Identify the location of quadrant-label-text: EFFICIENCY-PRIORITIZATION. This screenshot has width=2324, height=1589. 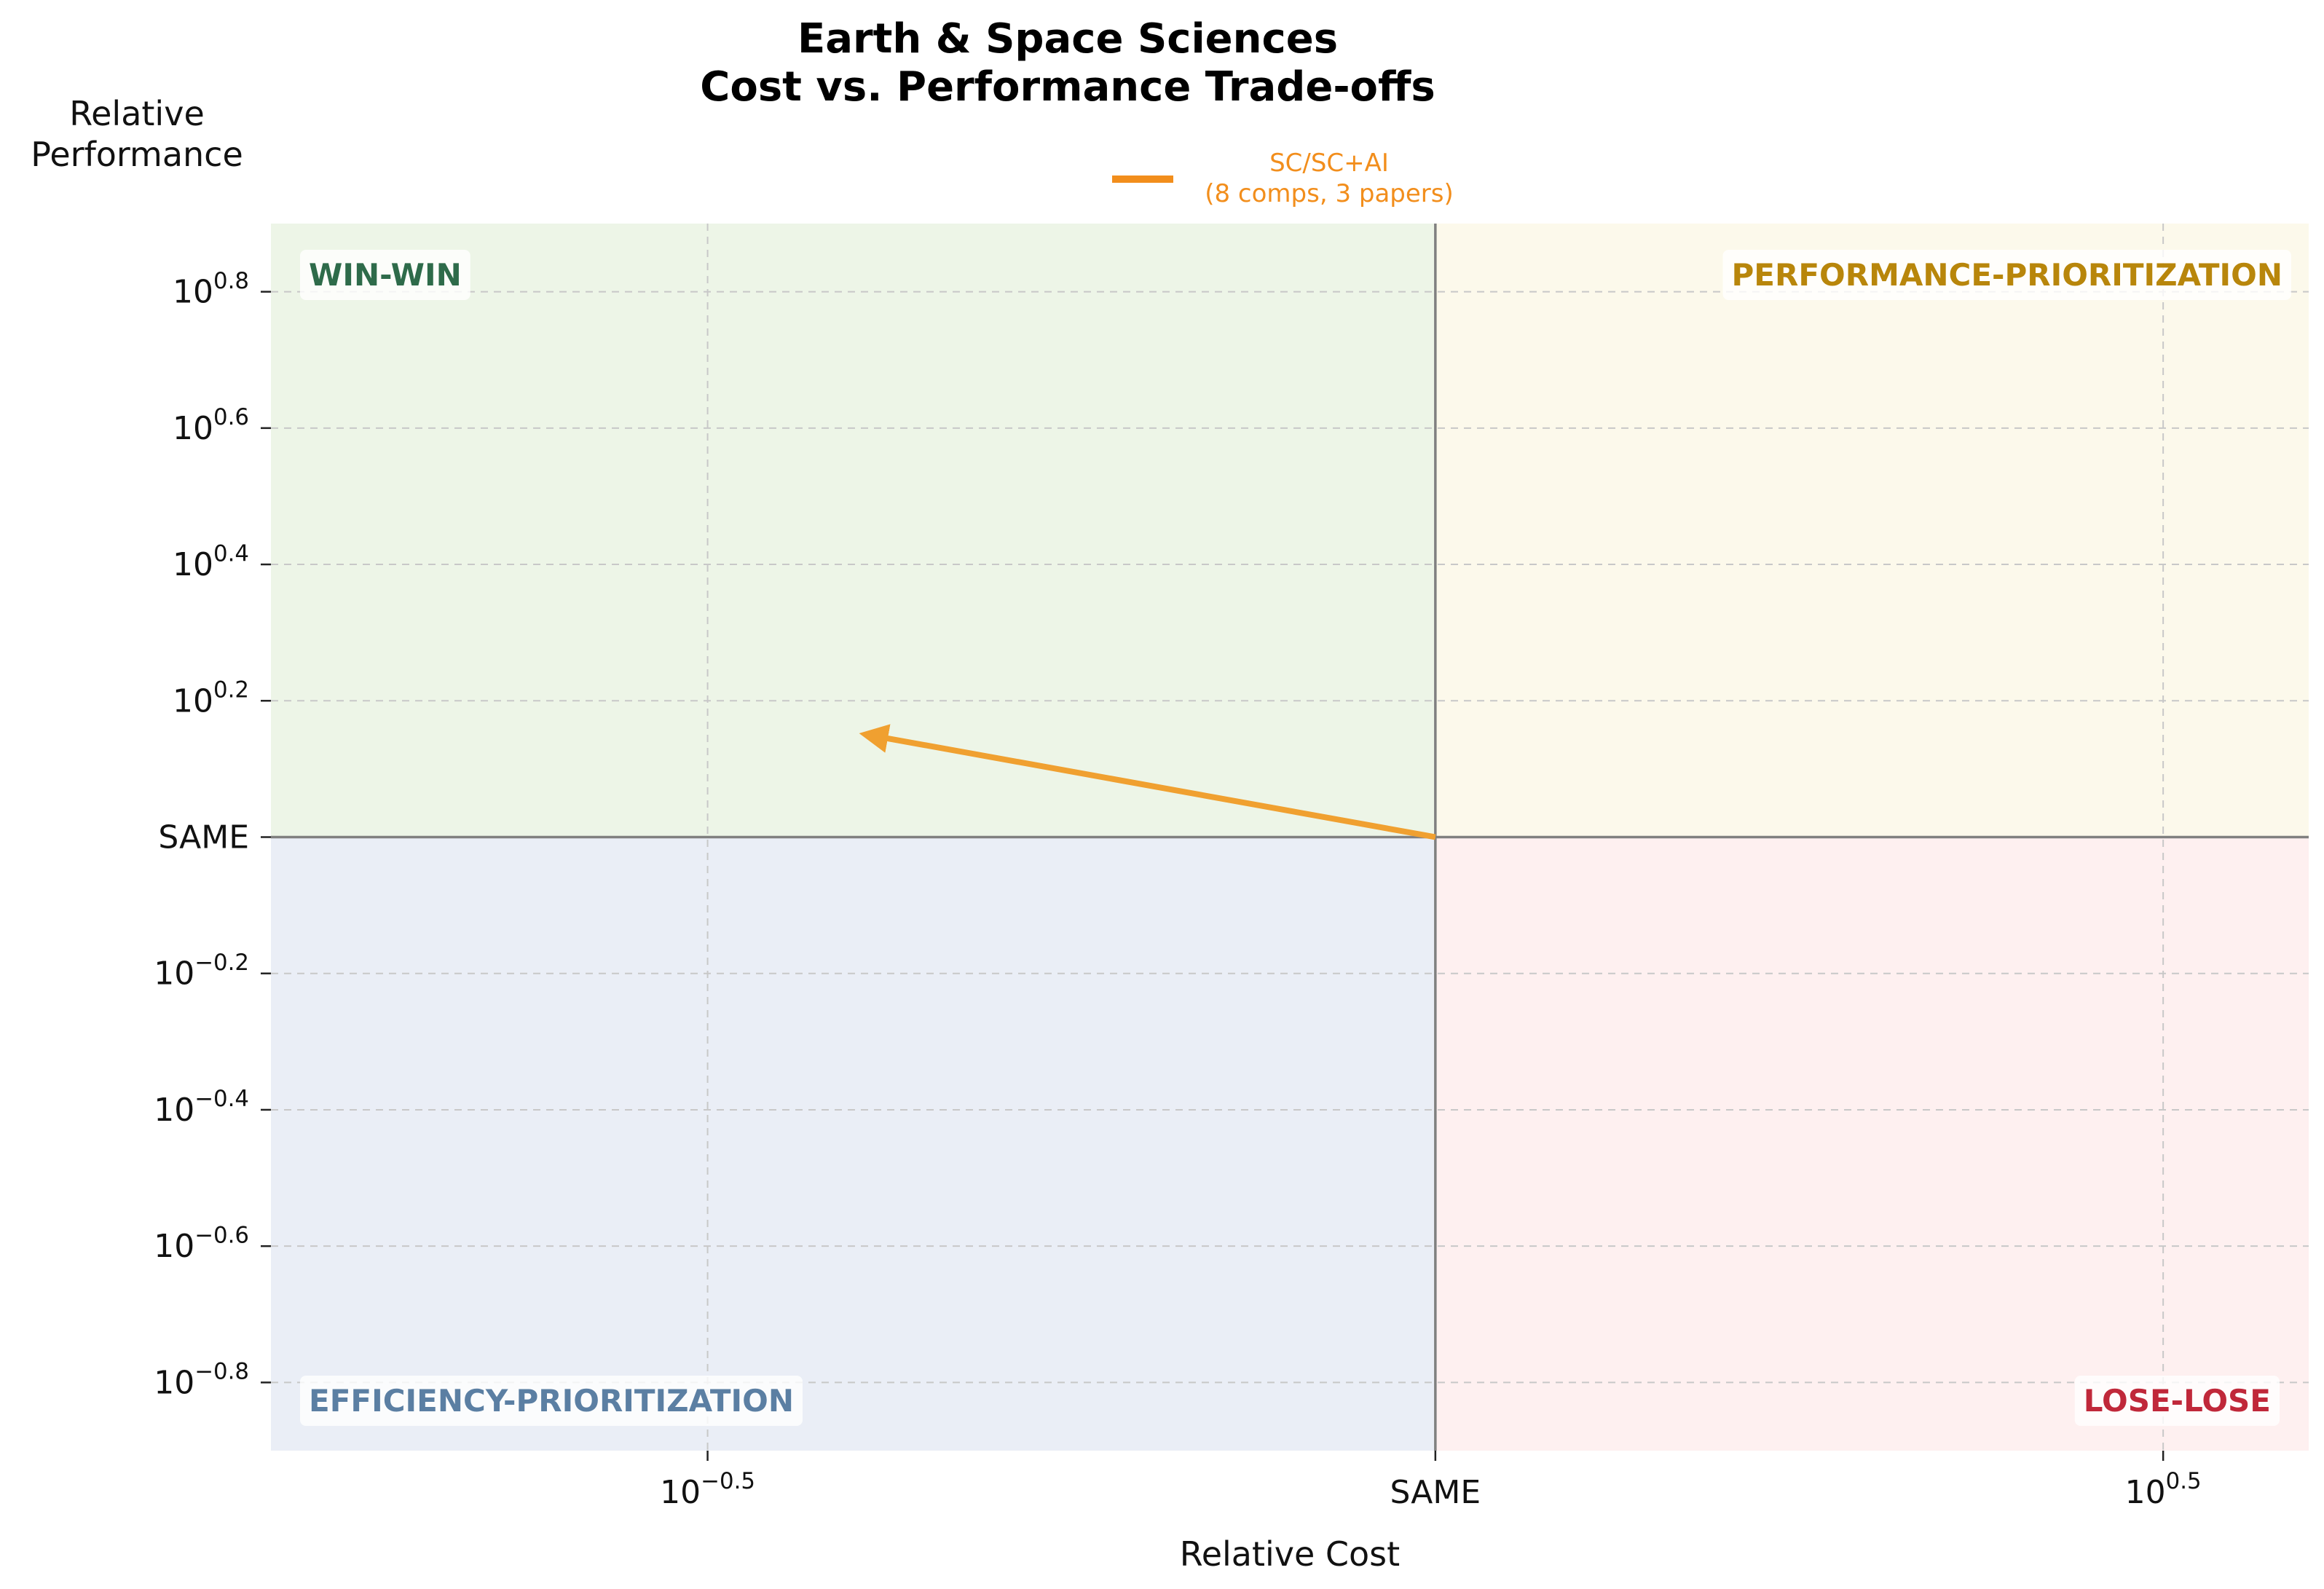
(551, 1401).